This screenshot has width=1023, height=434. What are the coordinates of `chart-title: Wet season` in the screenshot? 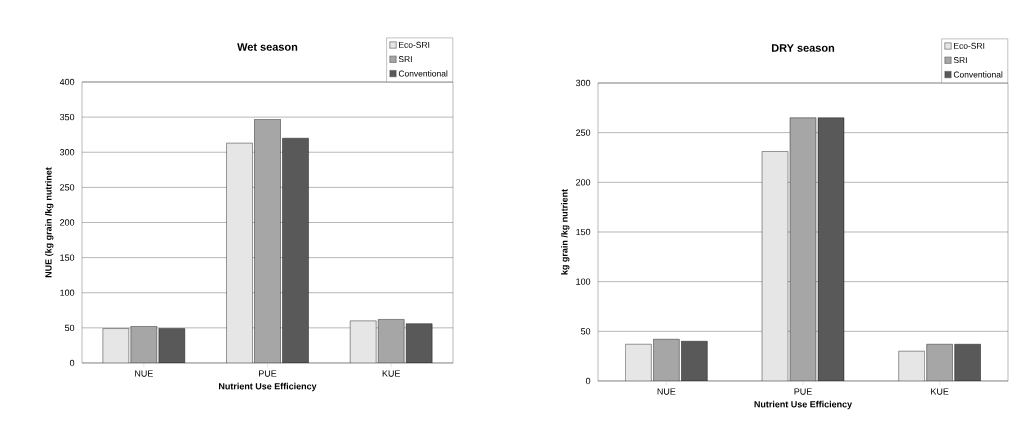 It's located at (267, 47).